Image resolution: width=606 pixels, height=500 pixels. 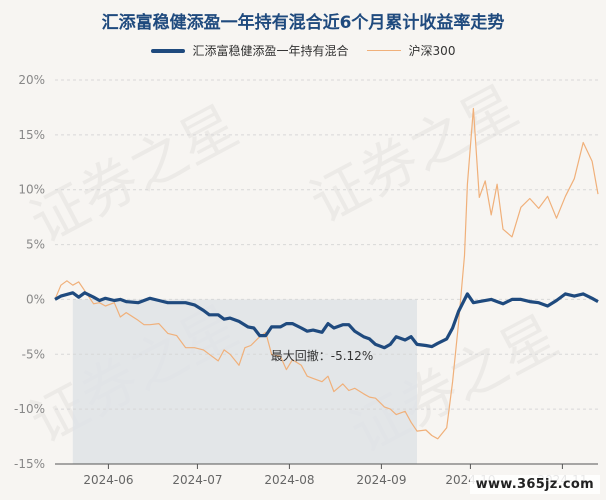 What do you see at coordinates (35, 299) in the screenshot?
I see `y-tick-label: 0%` at bounding box center [35, 299].